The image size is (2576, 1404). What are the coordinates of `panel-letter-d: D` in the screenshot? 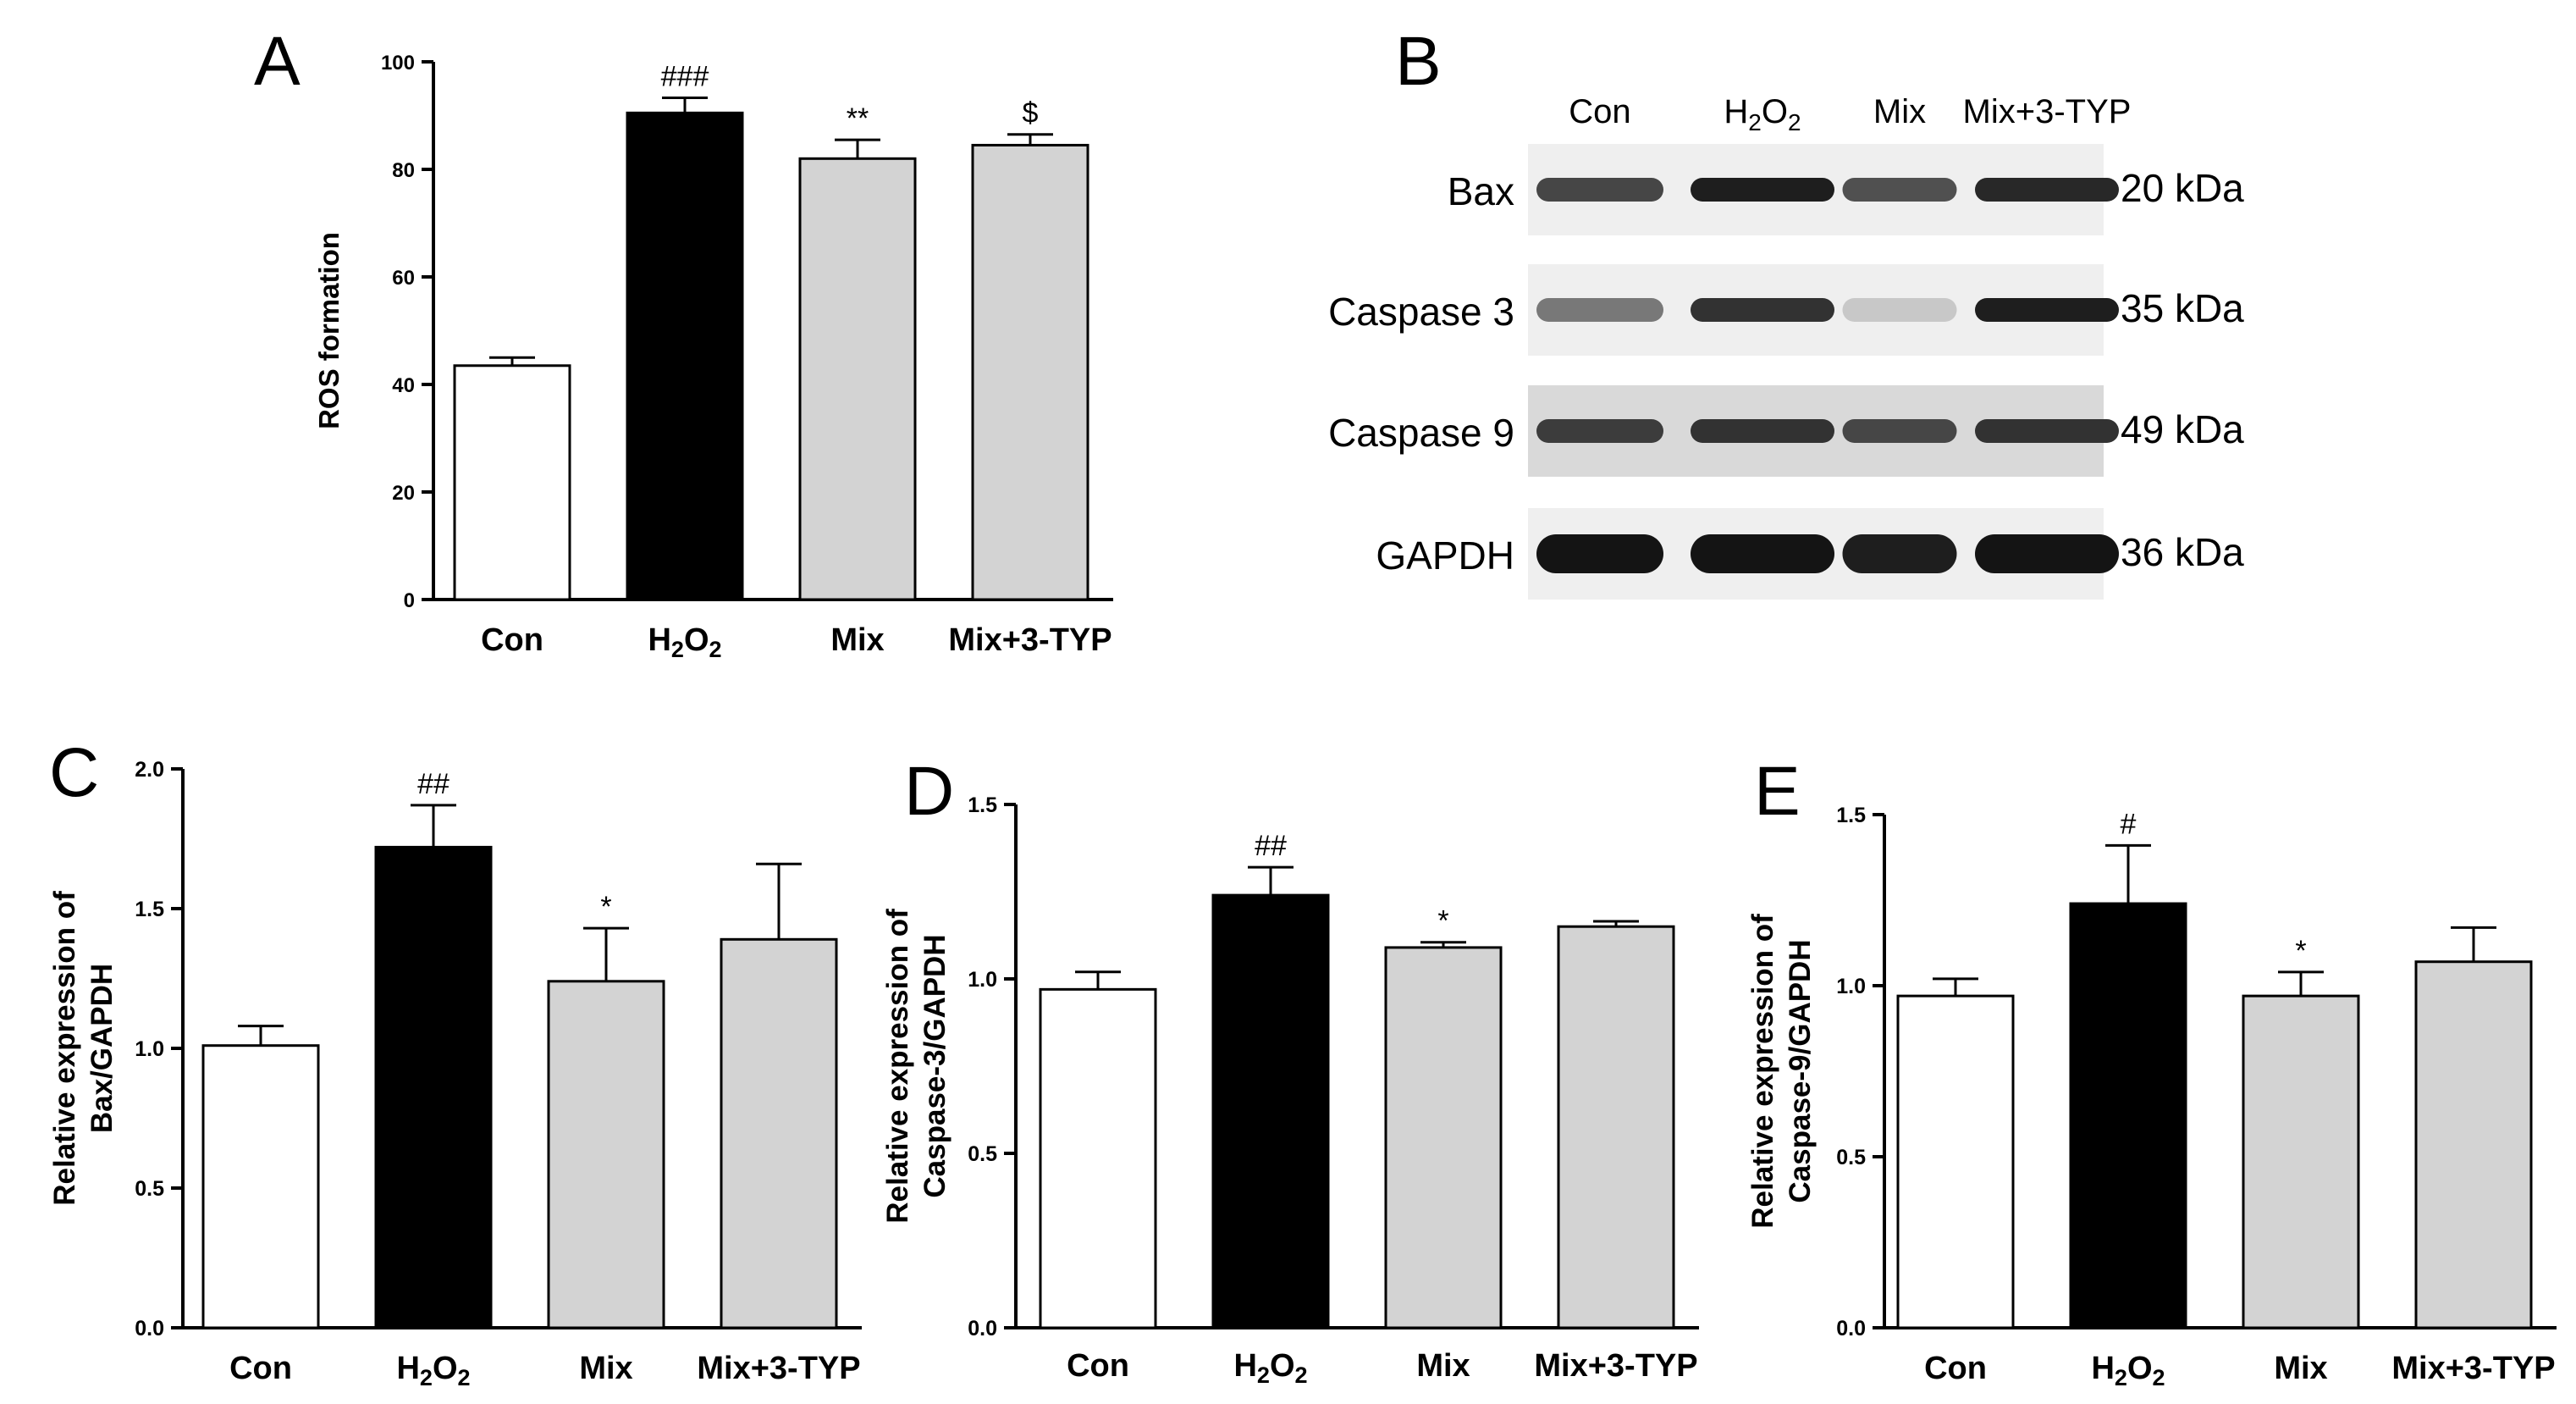 It's located at (929, 791).